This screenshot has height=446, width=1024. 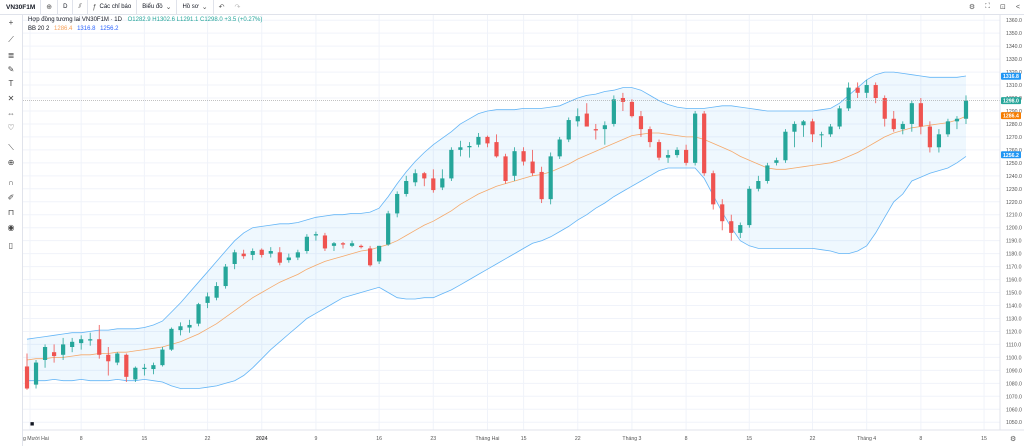 What do you see at coordinates (11, 39) in the screenshot?
I see `trendline-icon: ⟋` at bounding box center [11, 39].